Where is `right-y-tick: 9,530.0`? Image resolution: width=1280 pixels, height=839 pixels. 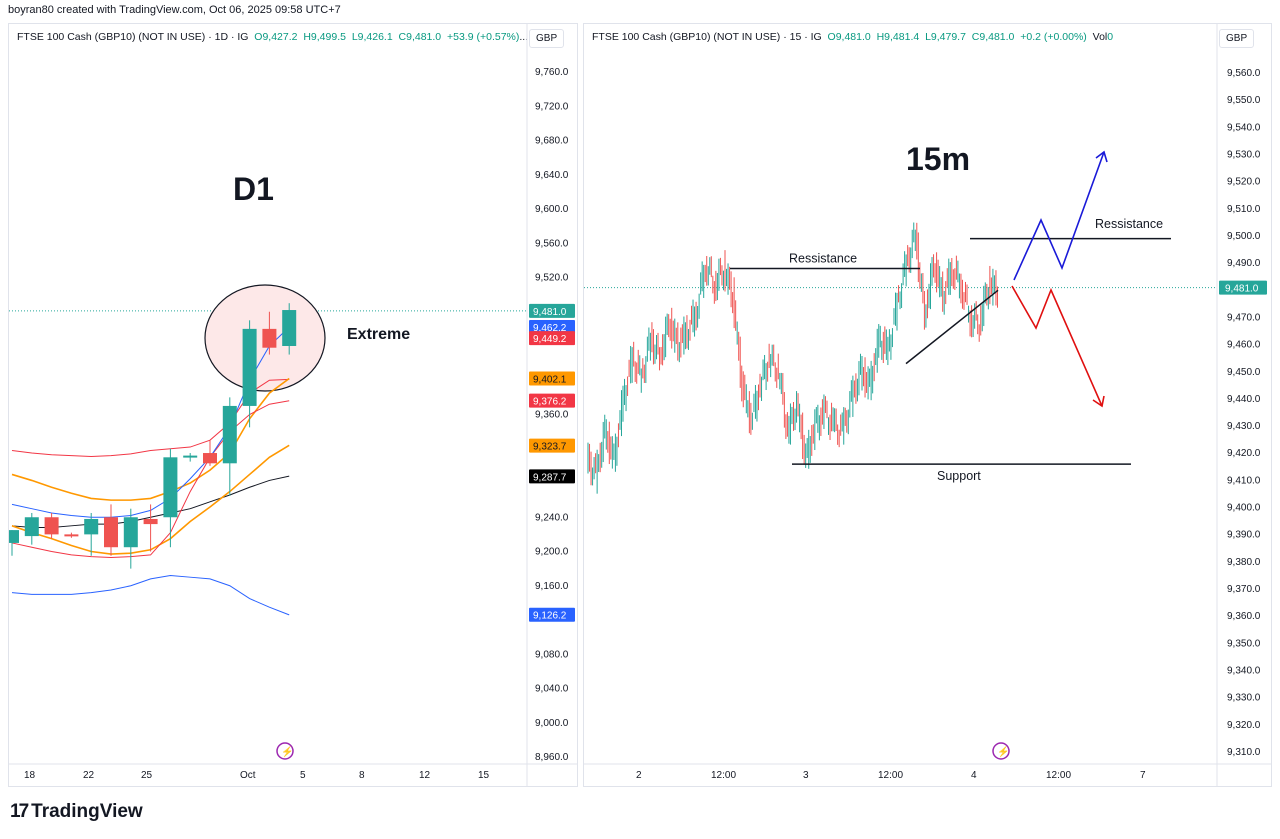 right-y-tick: 9,530.0 is located at coordinates (1244, 154).